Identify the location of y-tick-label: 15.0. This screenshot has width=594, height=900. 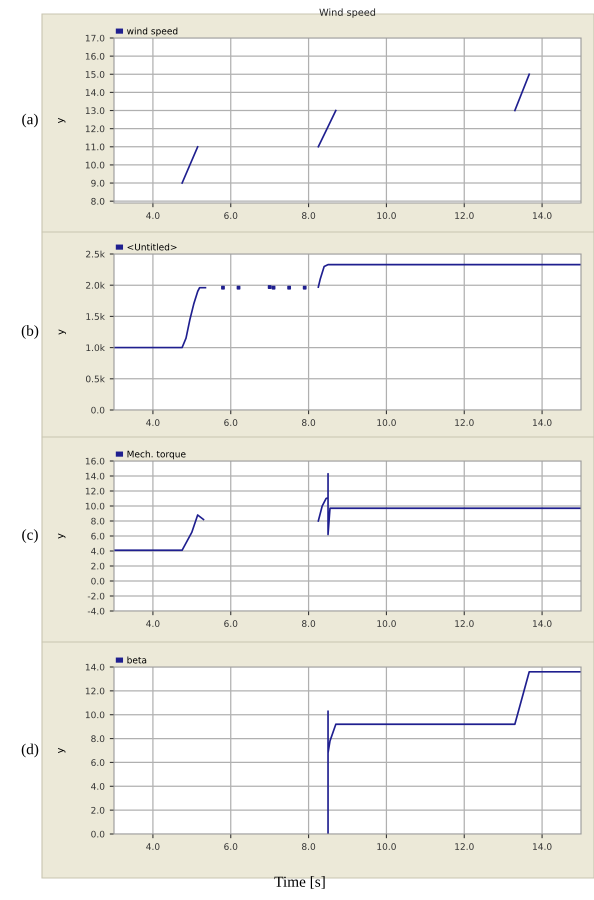
(95, 74).